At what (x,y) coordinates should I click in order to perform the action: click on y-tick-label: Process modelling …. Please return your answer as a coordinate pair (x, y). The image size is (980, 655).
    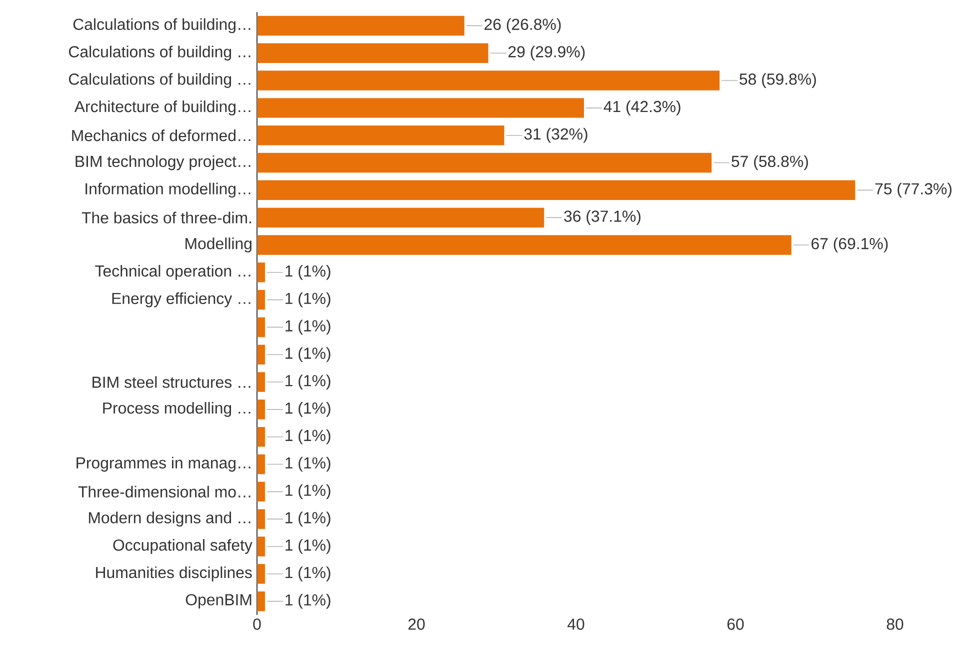
    Looking at the image, I should click on (176, 409).